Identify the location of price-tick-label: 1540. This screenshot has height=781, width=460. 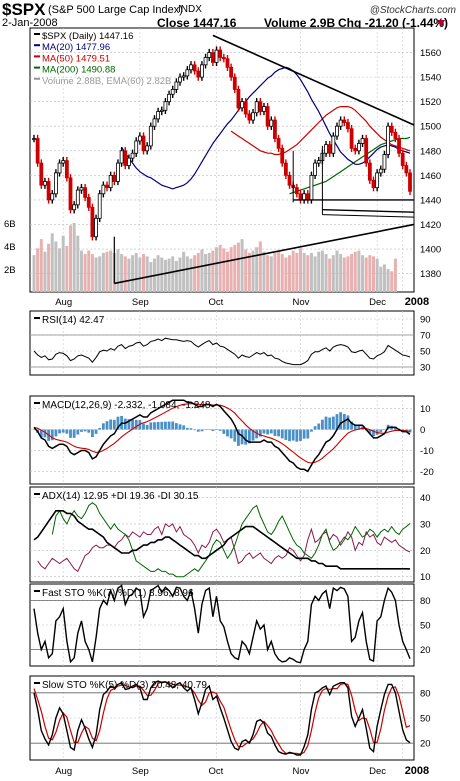
(430, 78).